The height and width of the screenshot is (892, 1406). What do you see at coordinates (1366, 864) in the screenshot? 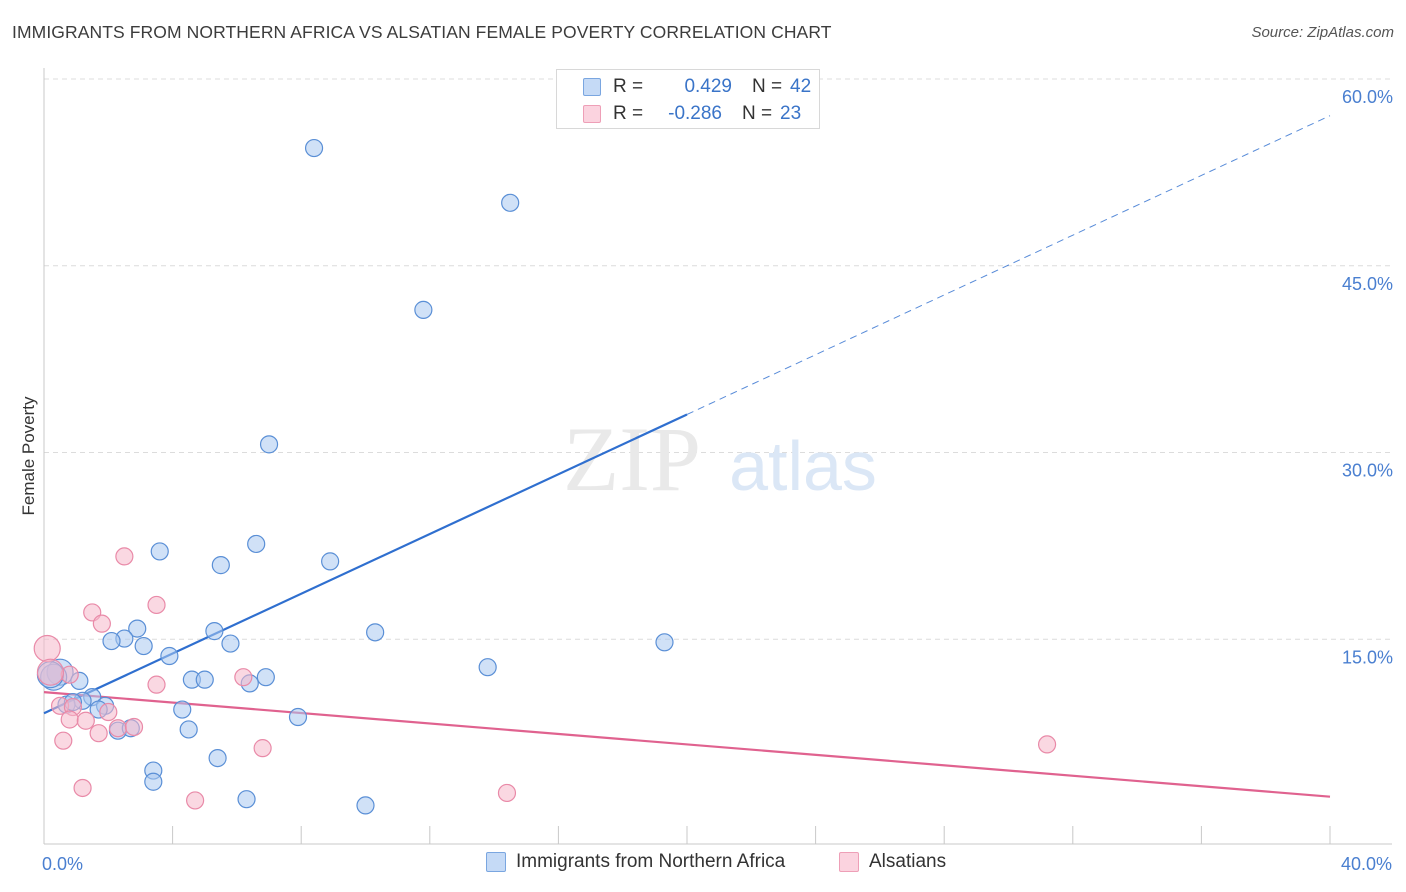
I see `x-tick-label: 40.0%` at bounding box center [1366, 864].